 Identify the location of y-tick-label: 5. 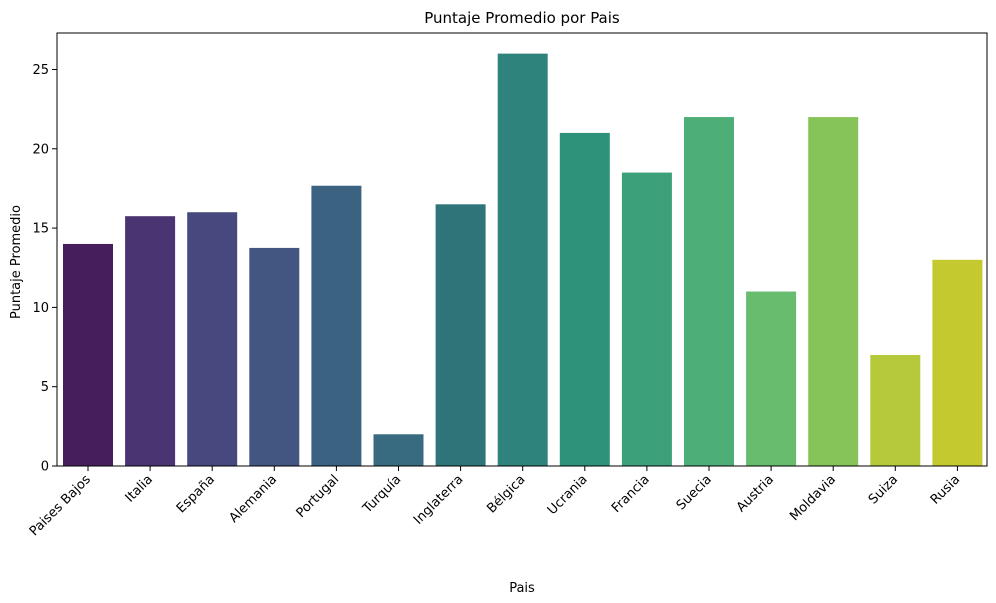
(45, 387).